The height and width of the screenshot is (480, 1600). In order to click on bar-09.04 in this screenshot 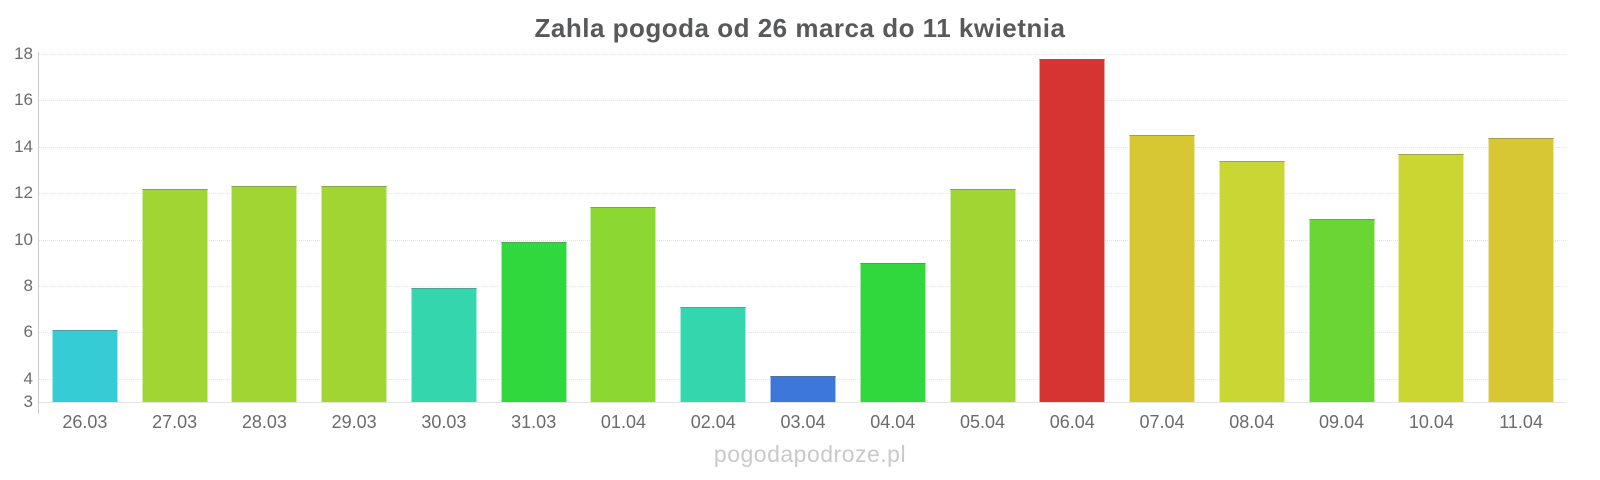, I will do `click(1341, 310)`.